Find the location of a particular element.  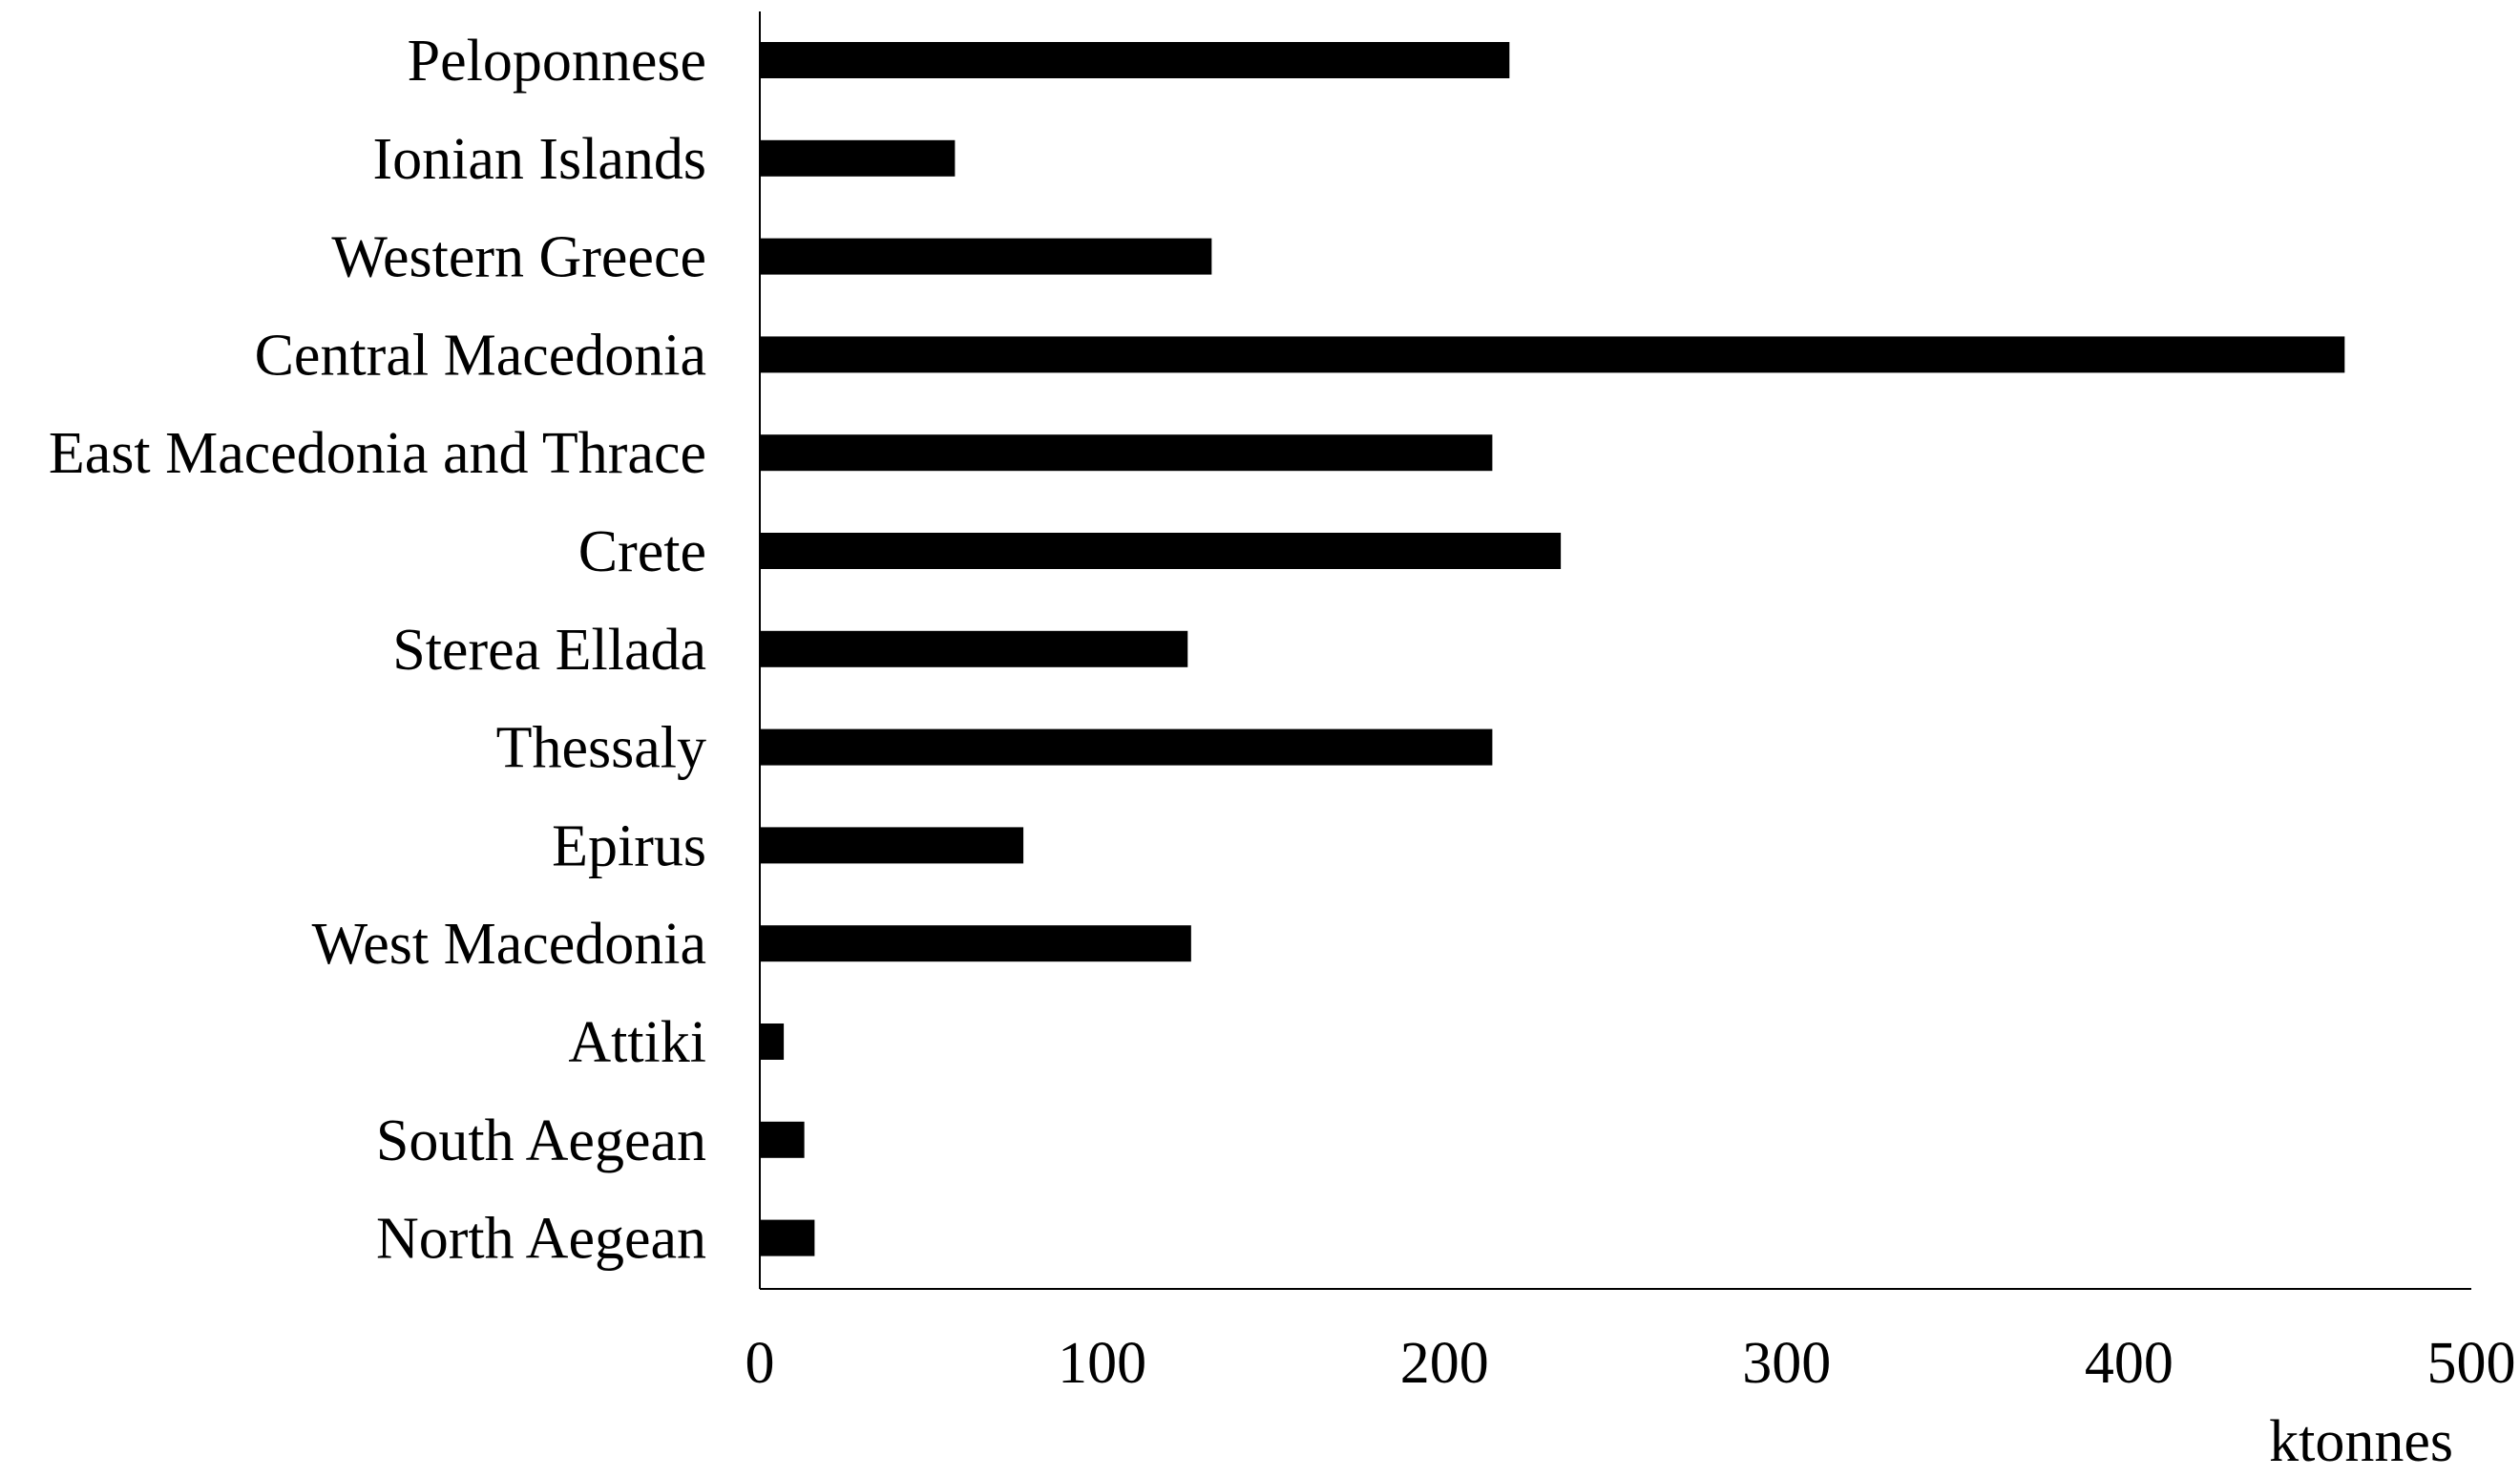

bar-sterea-ellada is located at coordinates (974, 648).